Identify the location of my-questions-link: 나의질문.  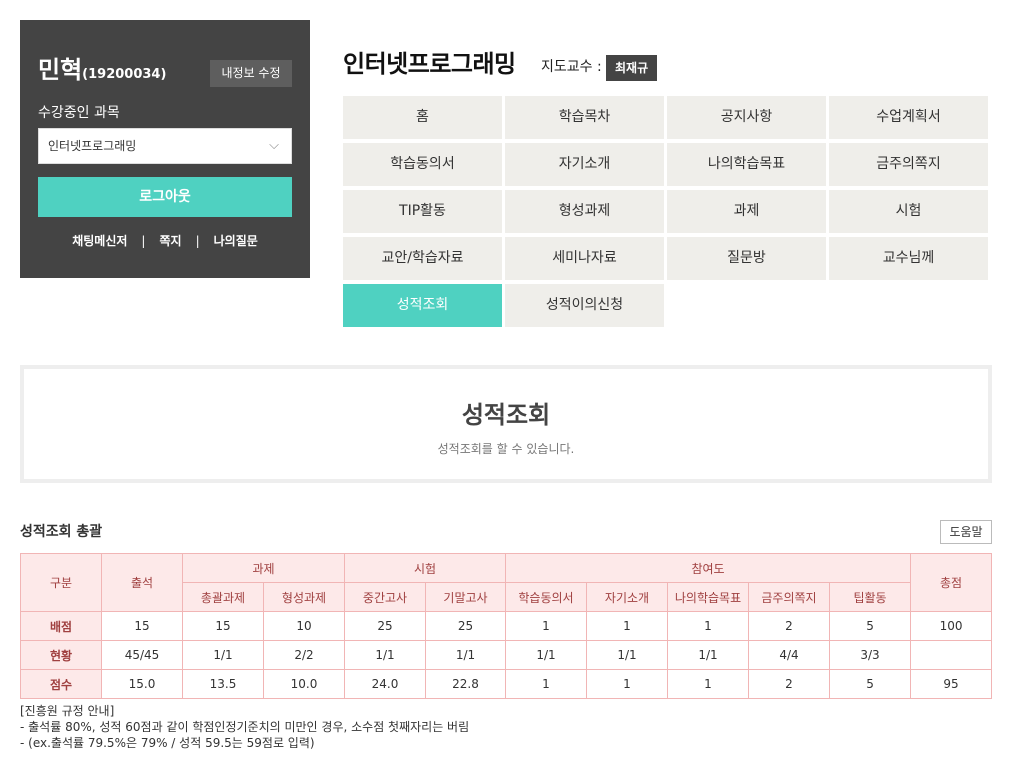
(235, 241).